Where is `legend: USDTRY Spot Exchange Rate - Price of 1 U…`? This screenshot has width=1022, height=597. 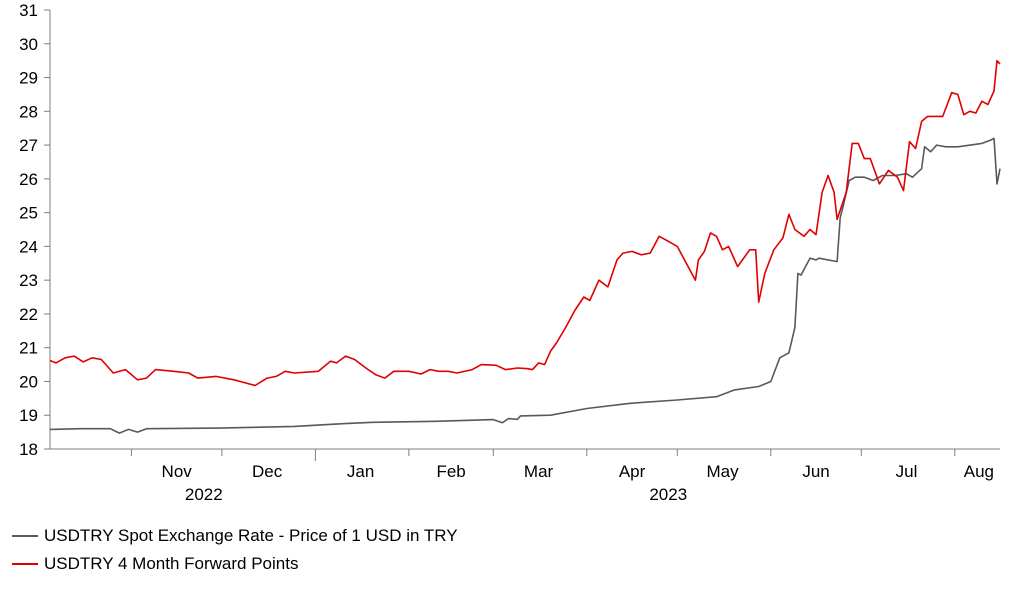 legend: USDTRY Spot Exchange Rate - Price of 1 U… is located at coordinates (235, 550).